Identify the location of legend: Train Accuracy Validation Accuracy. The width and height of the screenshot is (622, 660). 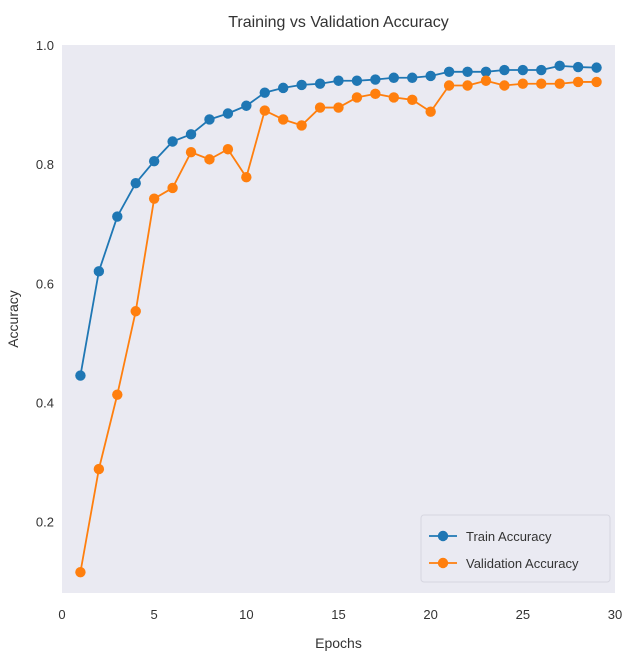
(515, 548).